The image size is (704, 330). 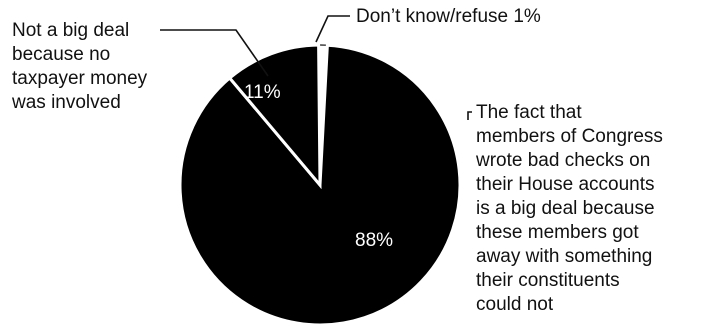 I want to click on label-line: because no, so click(x=61, y=54).